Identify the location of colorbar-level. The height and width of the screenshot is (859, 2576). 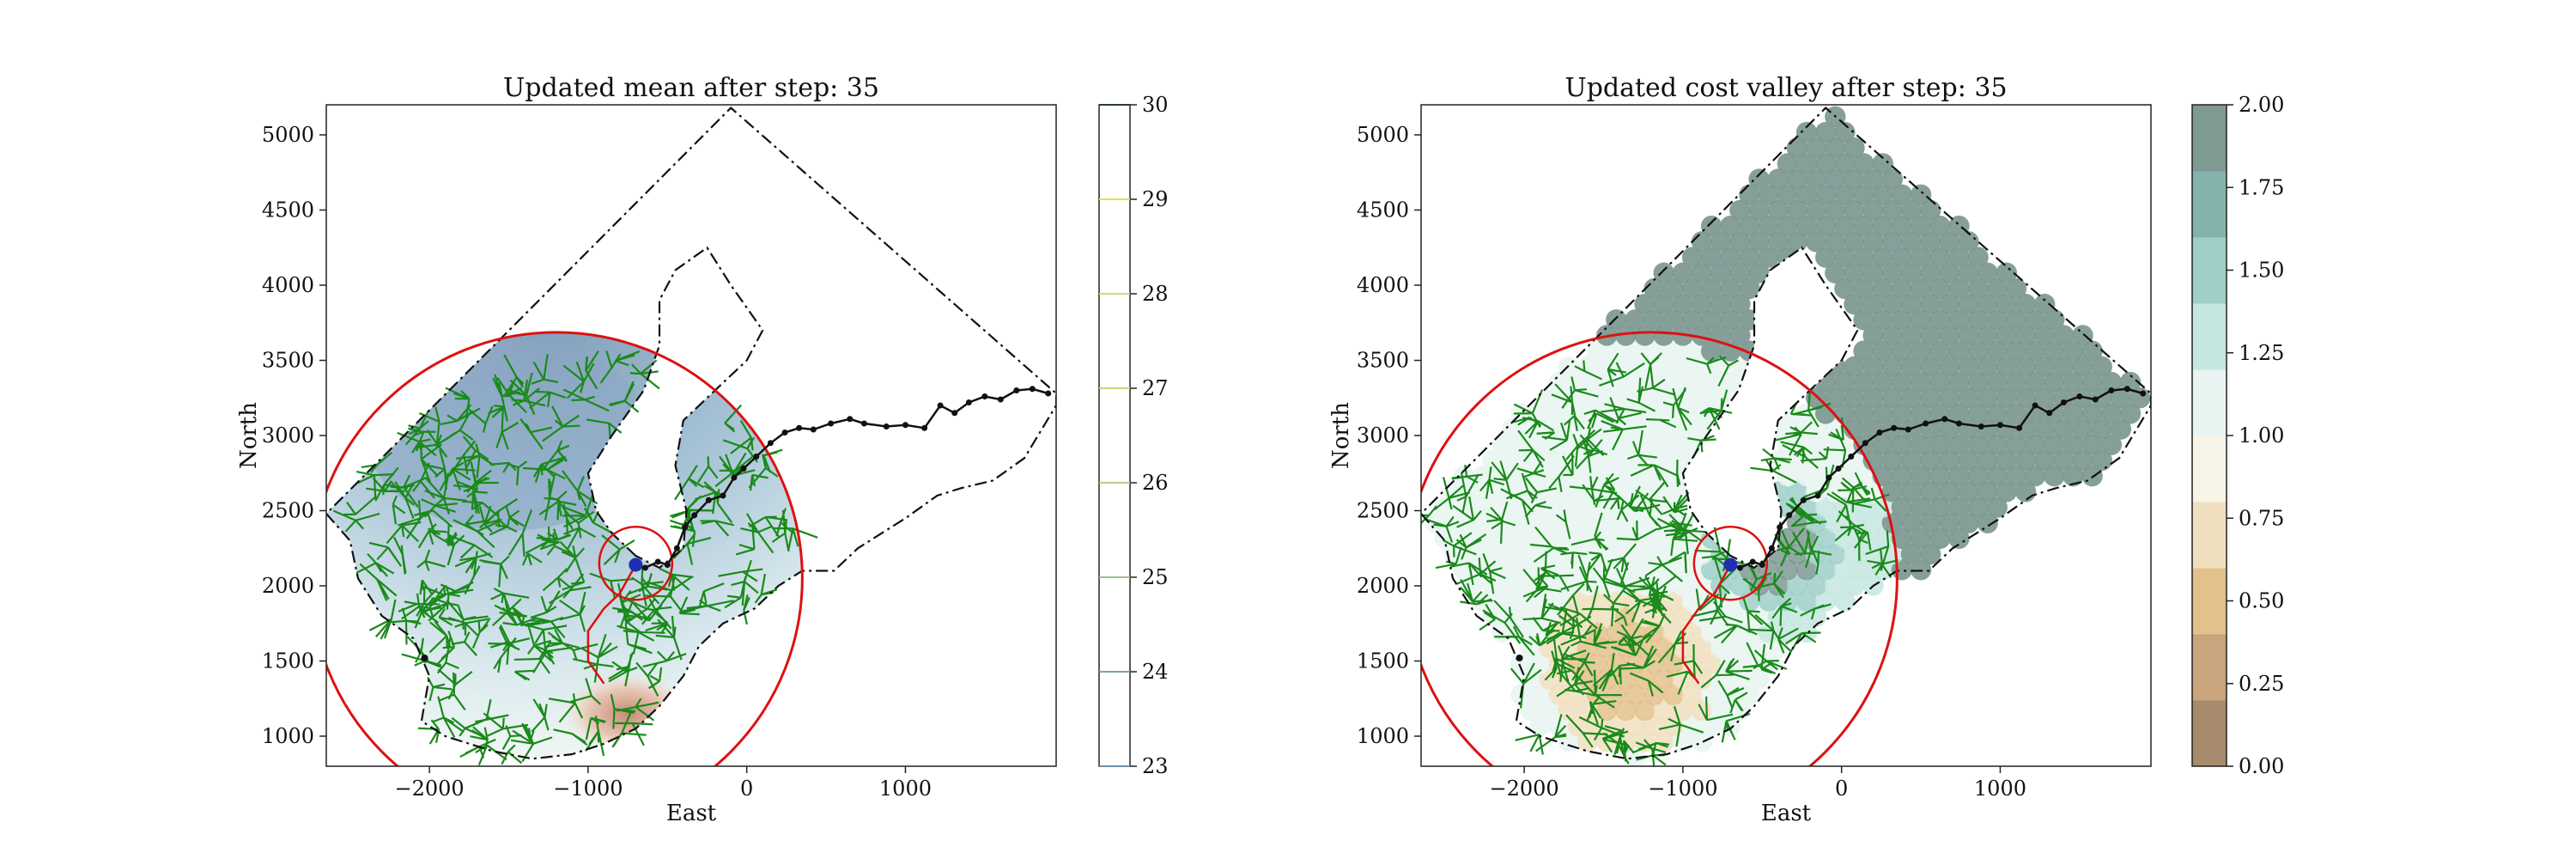
(2209, 403).